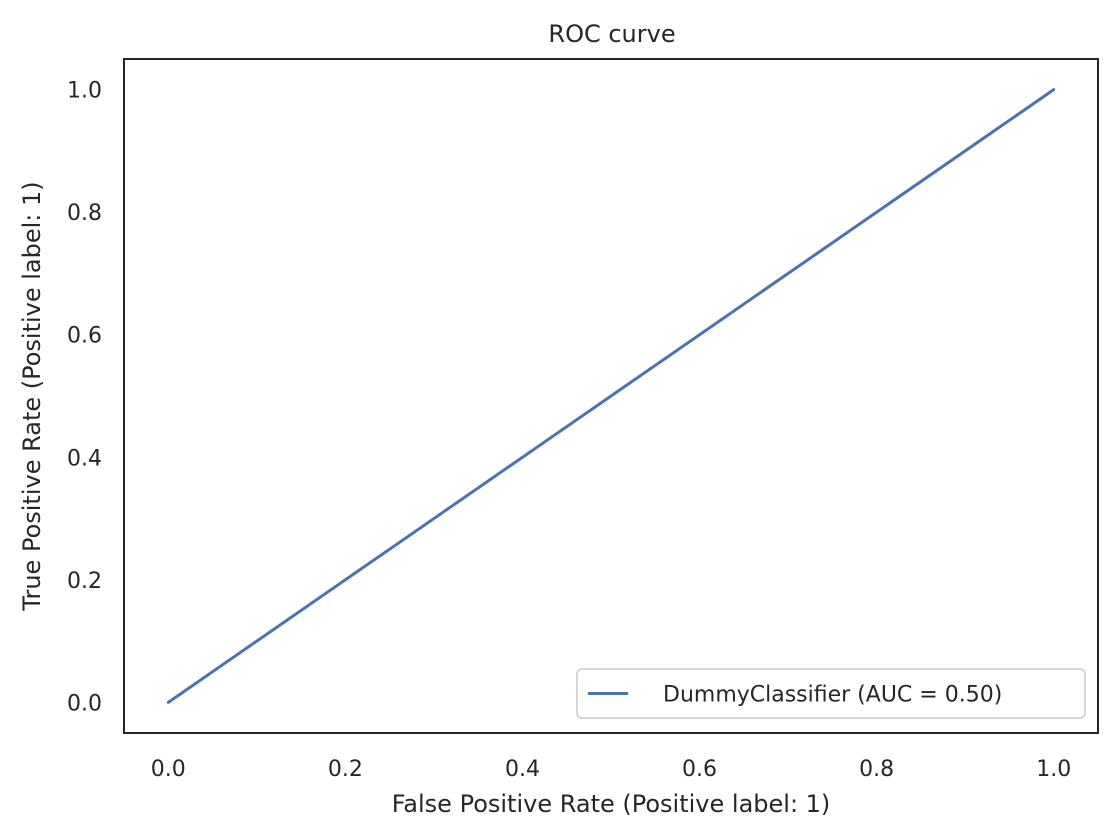 The width and height of the screenshot is (1120, 840). What do you see at coordinates (876, 769) in the screenshot?
I see `x-tick-label: 0.8` at bounding box center [876, 769].